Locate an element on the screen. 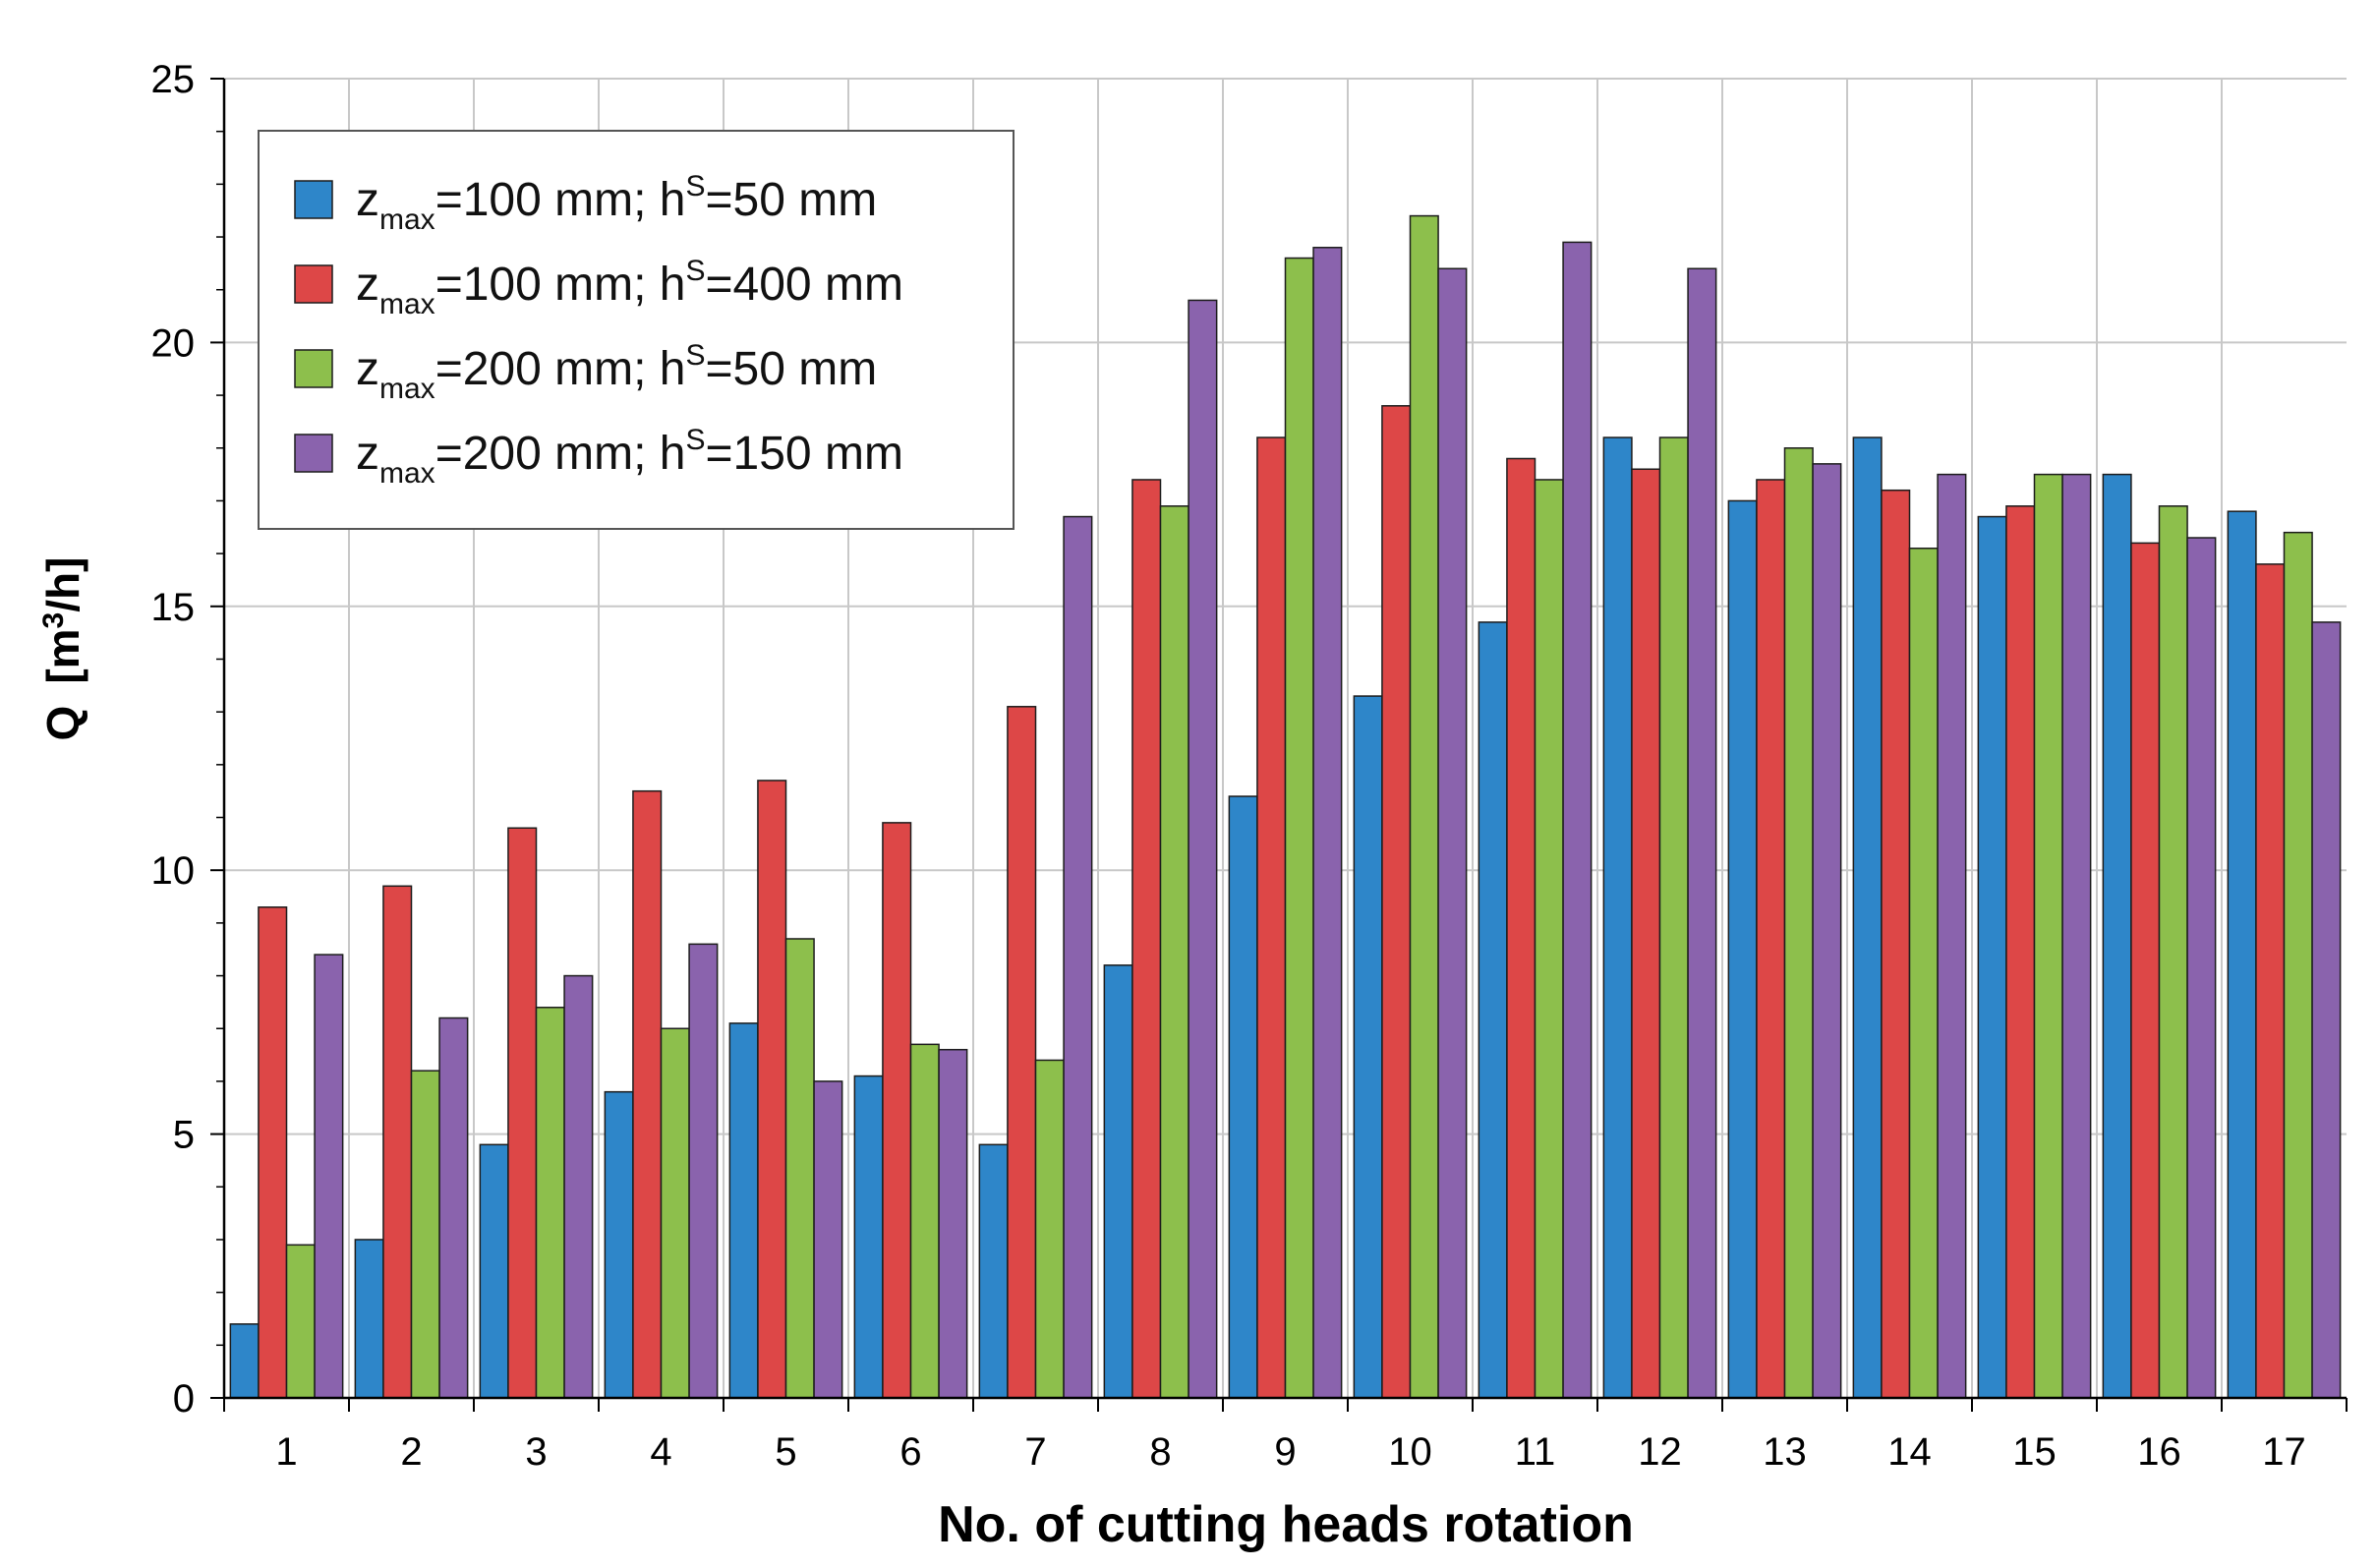 This screenshot has width=2377, height=1568. bar-series-3-cat-5: zmax=200 mm; hS=50 mm — 5: 8.7 is located at coordinates (799, 1168).